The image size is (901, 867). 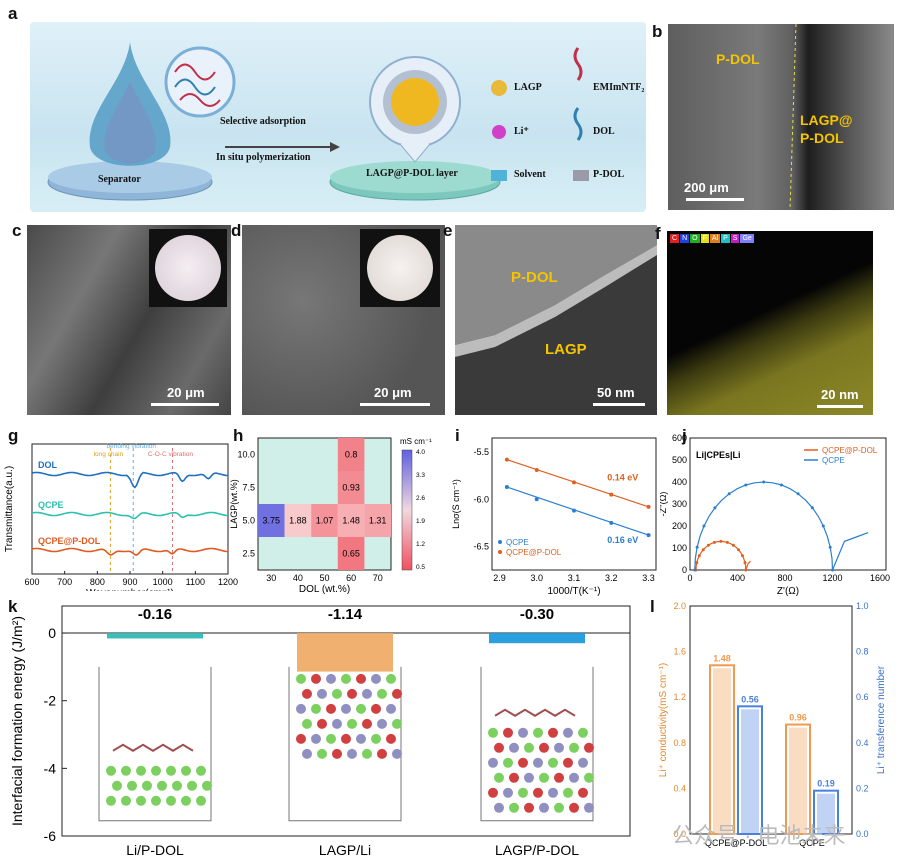 I want to click on i-xtick-label: 3.1, so click(x=574, y=578).